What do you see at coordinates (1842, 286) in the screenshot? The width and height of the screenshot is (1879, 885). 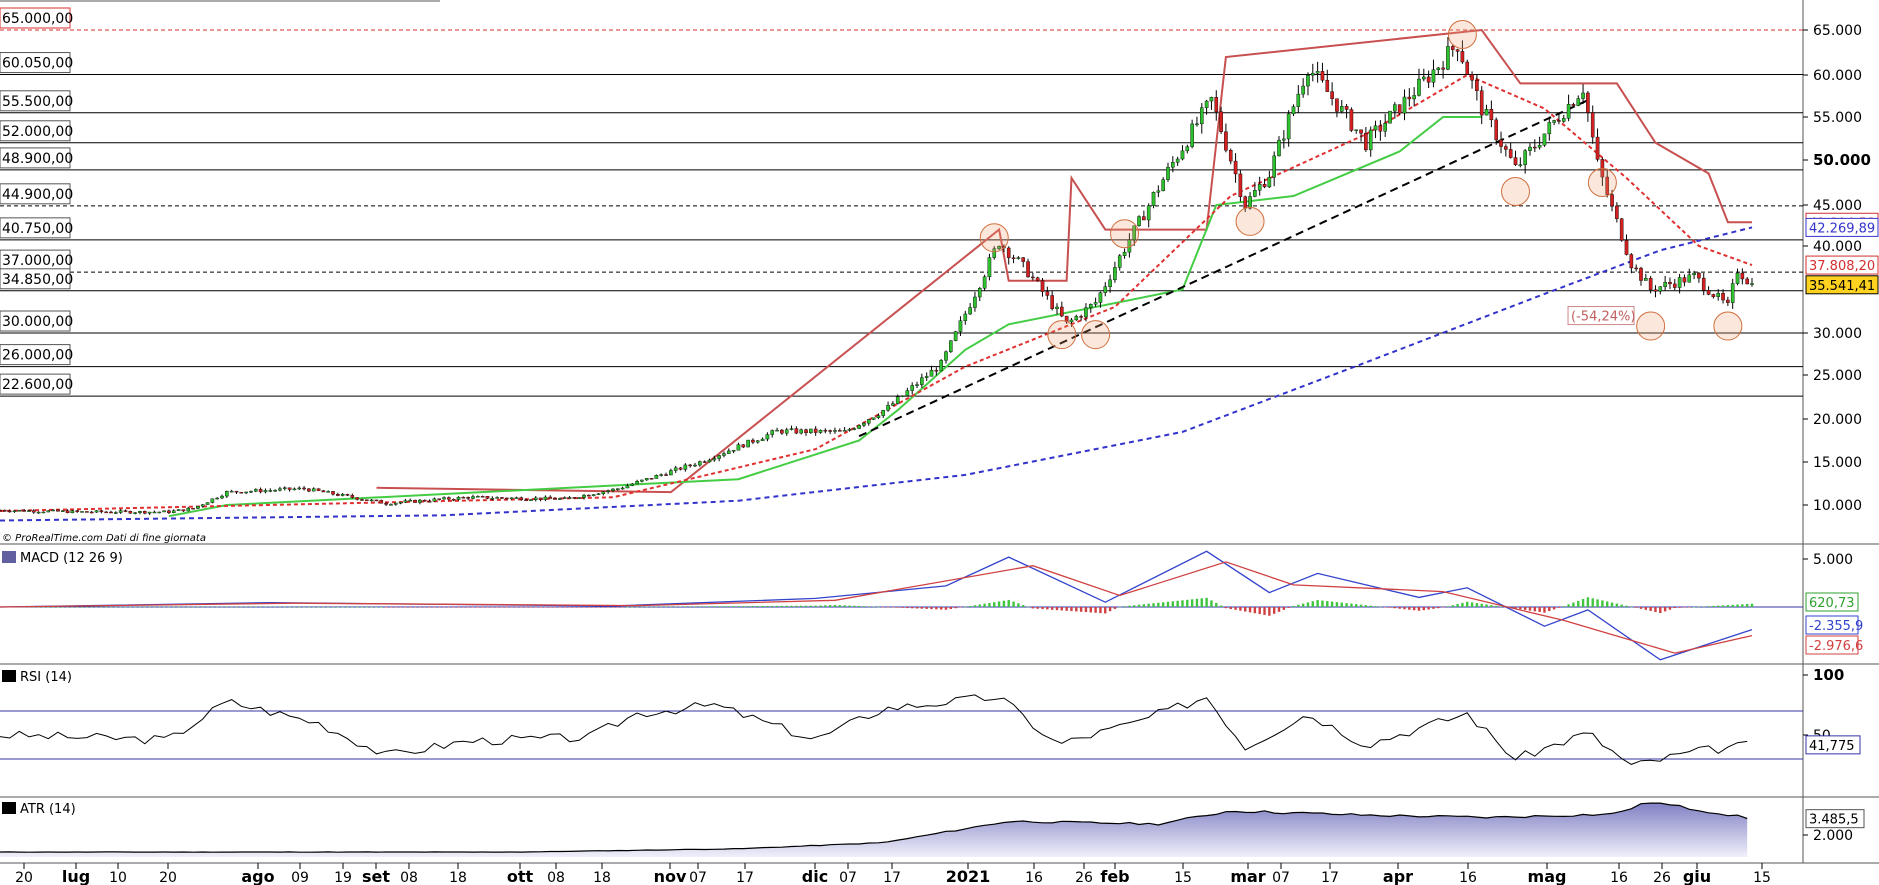 I see `right-value-label: 35.541,41` at bounding box center [1842, 286].